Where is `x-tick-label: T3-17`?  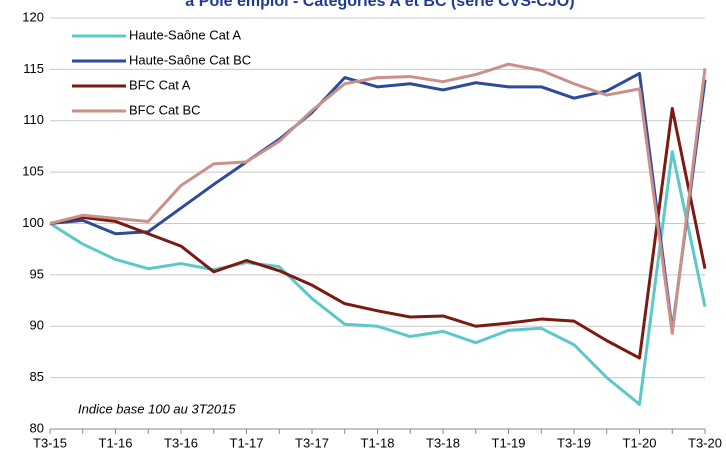
x-tick-label: T3-17 is located at coordinates (312, 442).